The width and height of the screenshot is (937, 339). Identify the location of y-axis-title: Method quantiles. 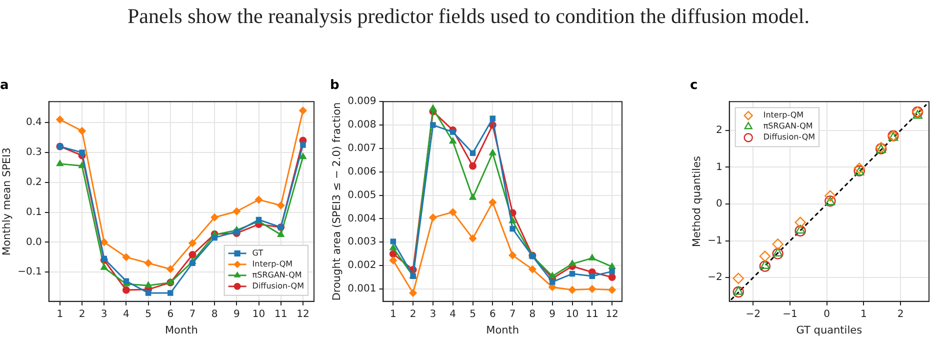
(697, 202).